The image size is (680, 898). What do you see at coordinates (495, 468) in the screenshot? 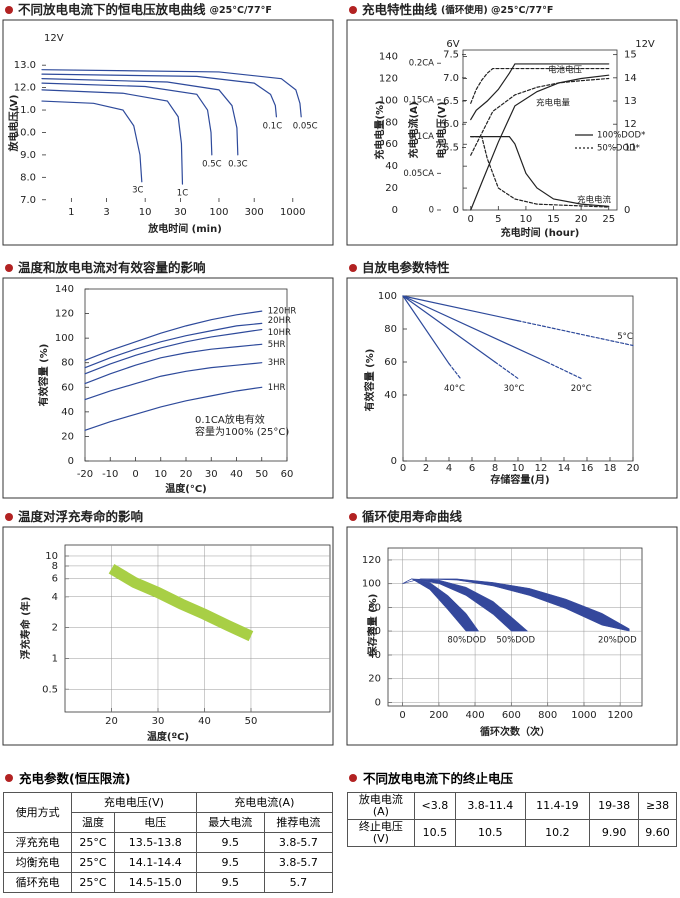
I see `x-tick-label: 8` at bounding box center [495, 468].